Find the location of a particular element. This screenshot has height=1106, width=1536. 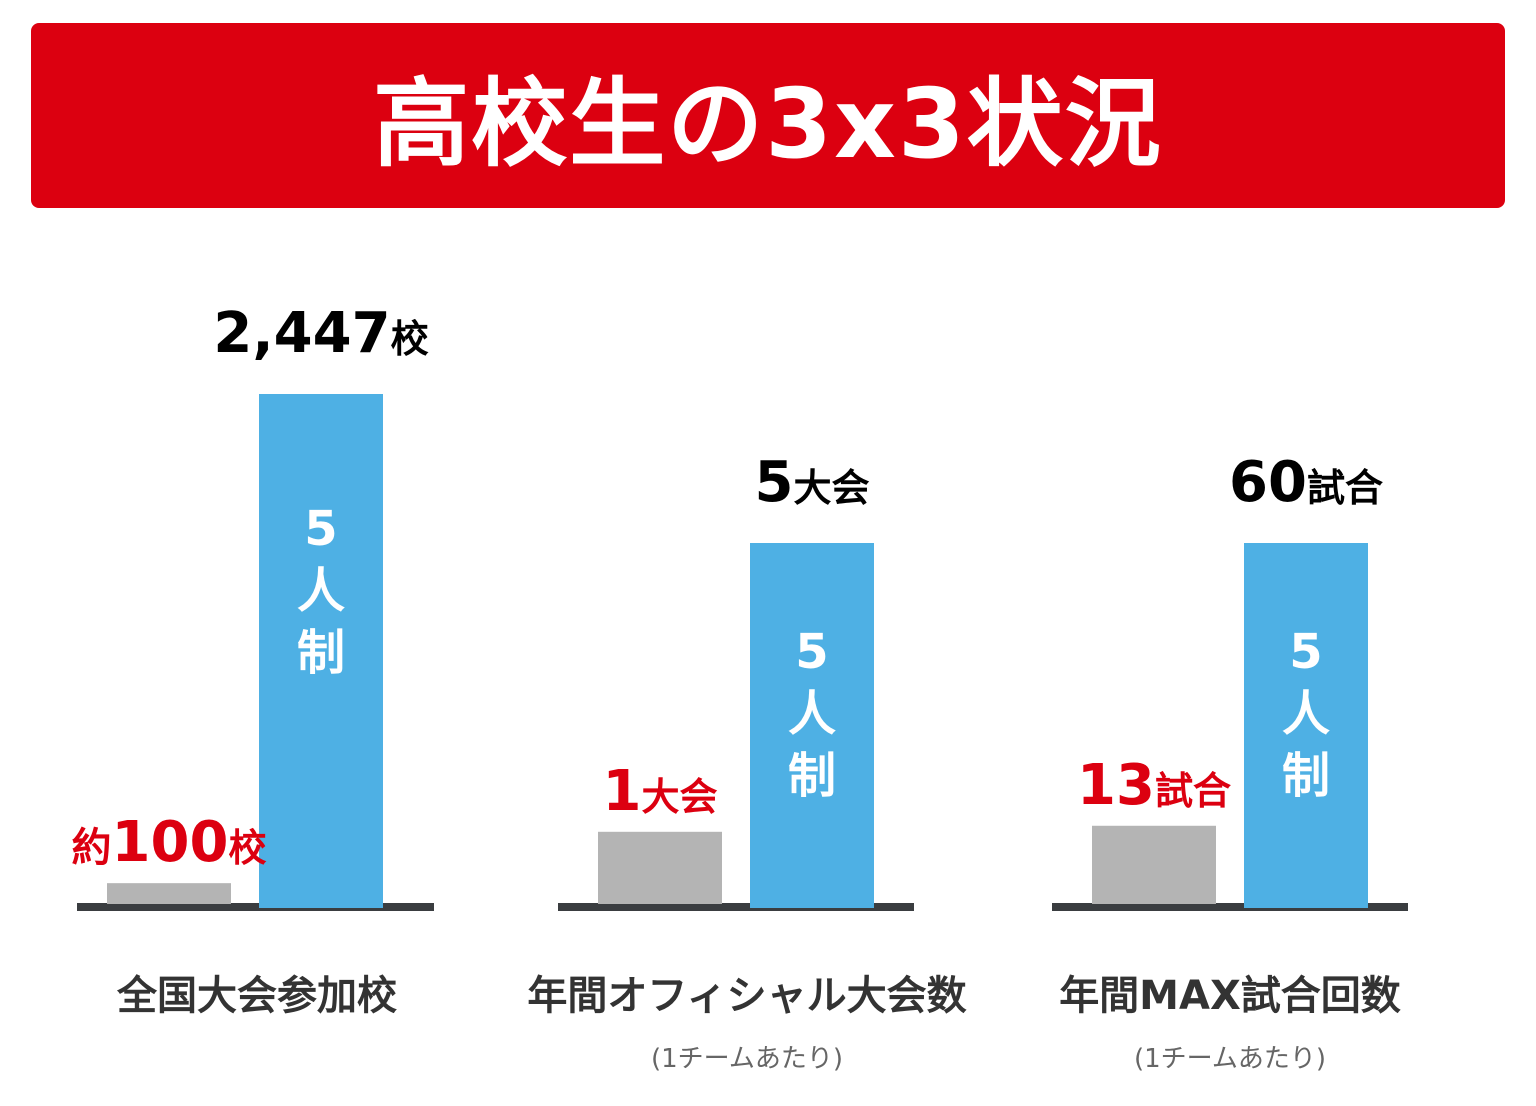

value-number: 1 is located at coordinates (622, 791).